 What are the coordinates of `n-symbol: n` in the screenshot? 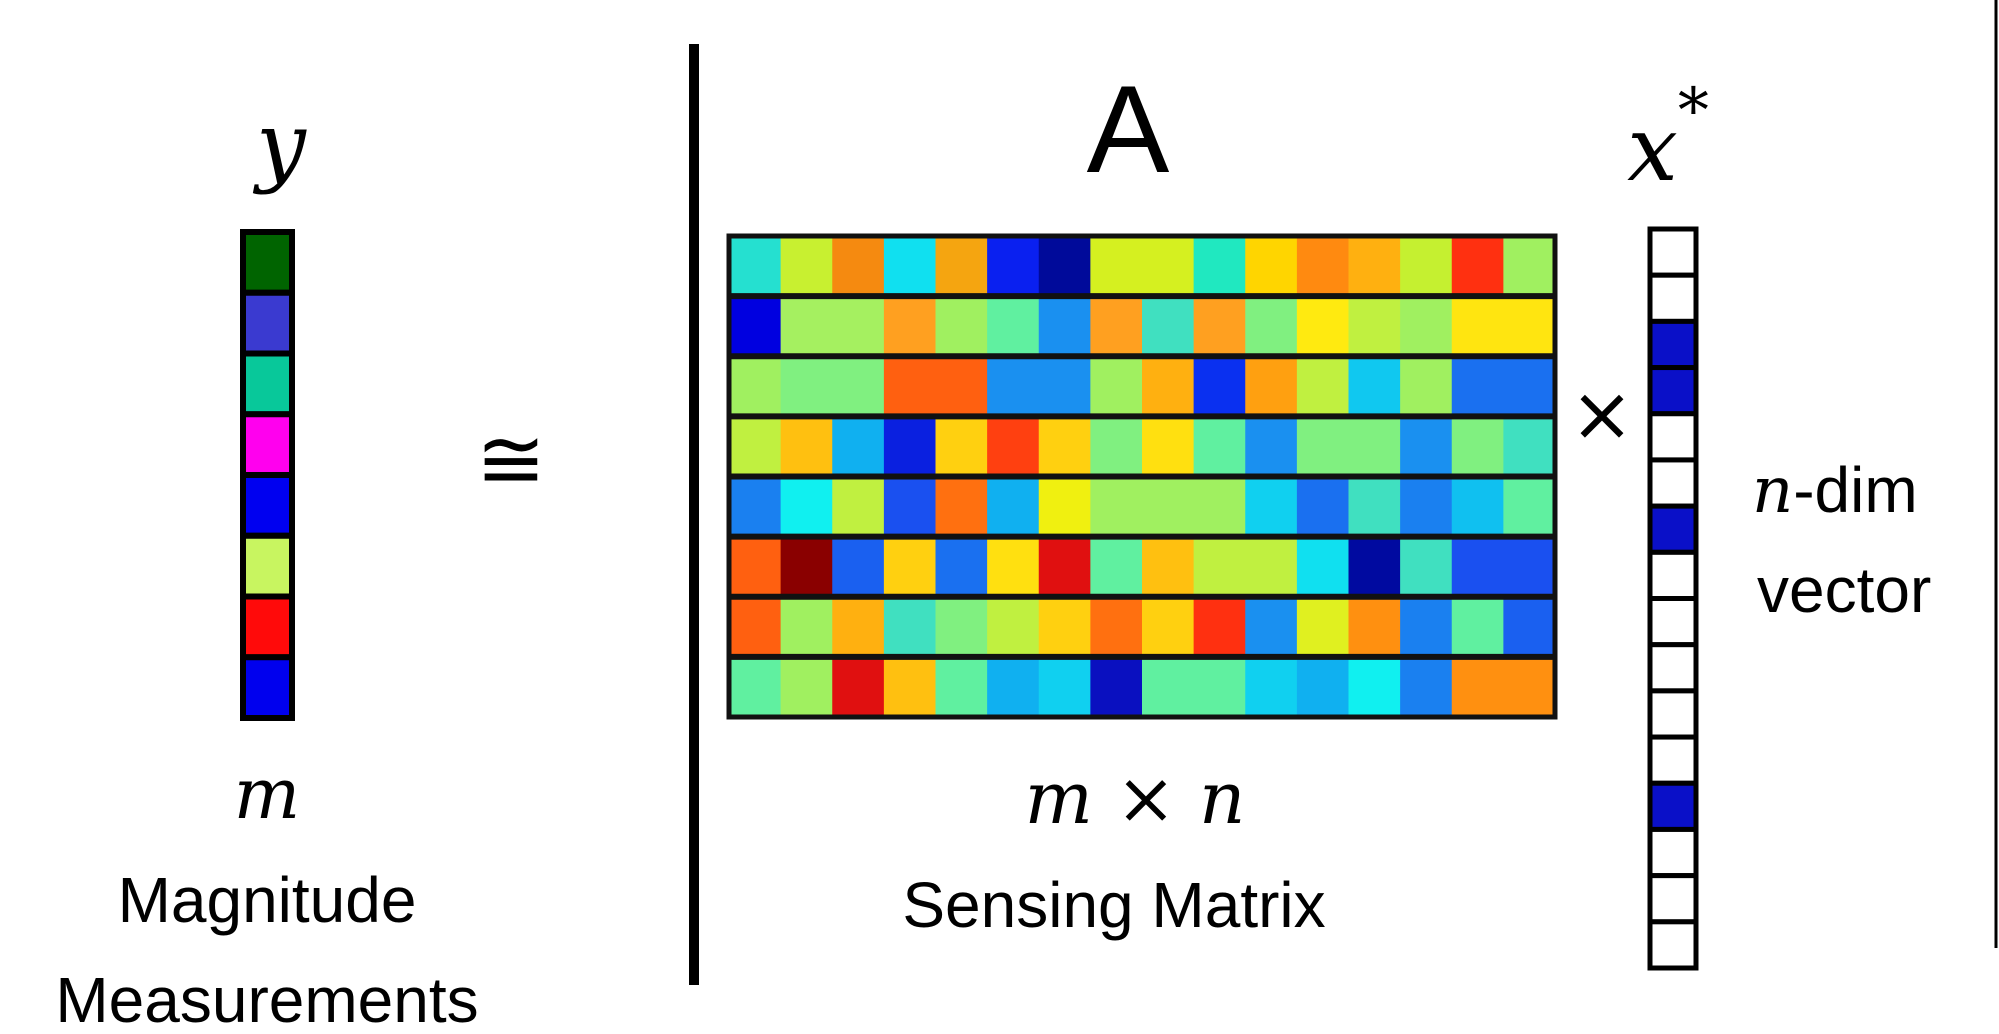 It's located at (1772, 491).